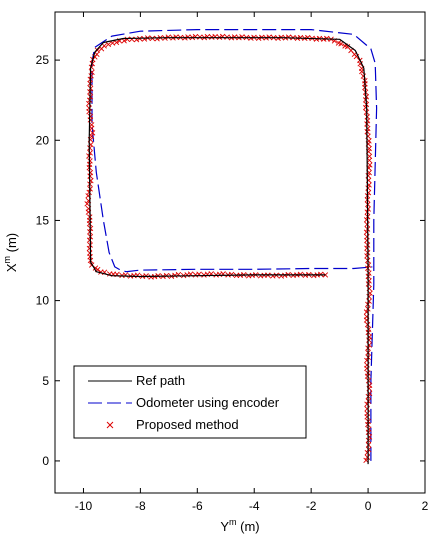 The height and width of the screenshot is (550, 434). What do you see at coordinates (368, 506) in the screenshot?
I see `x-tick-label: 0` at bounding box center [368, 506].